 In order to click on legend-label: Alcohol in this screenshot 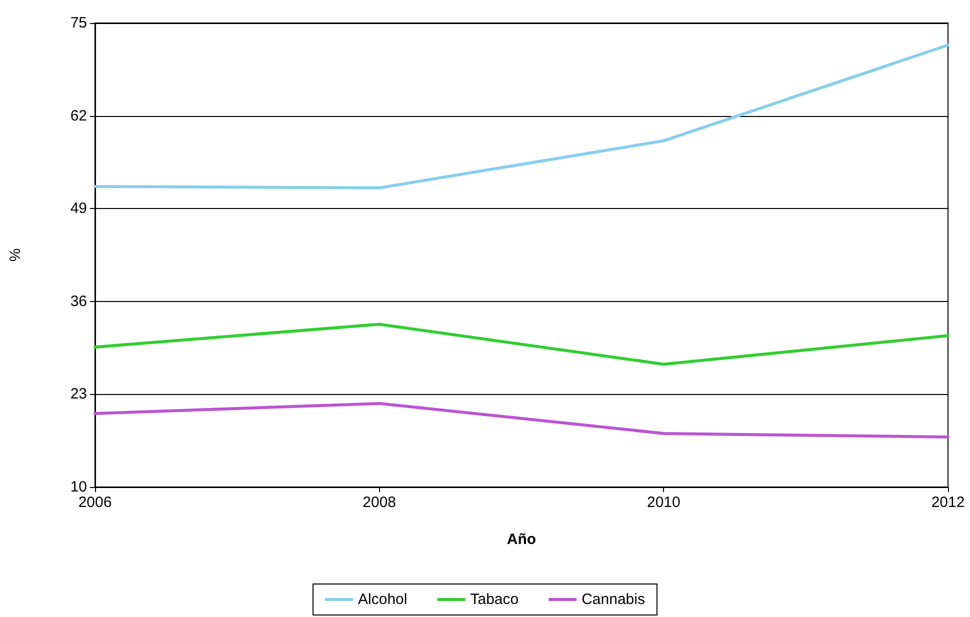, I will do `click(383, 599)`.